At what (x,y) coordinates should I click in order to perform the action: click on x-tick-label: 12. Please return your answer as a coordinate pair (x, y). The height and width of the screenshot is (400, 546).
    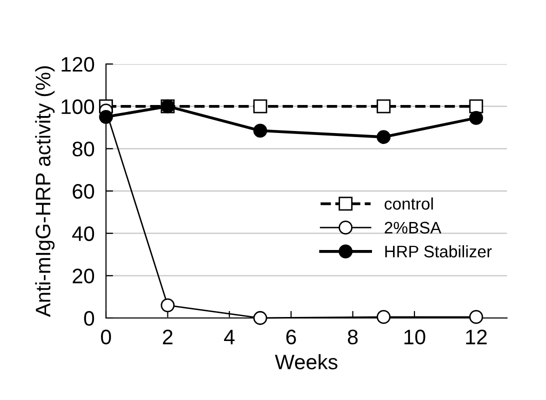
    Looking at the image, I should click on (476, 337).